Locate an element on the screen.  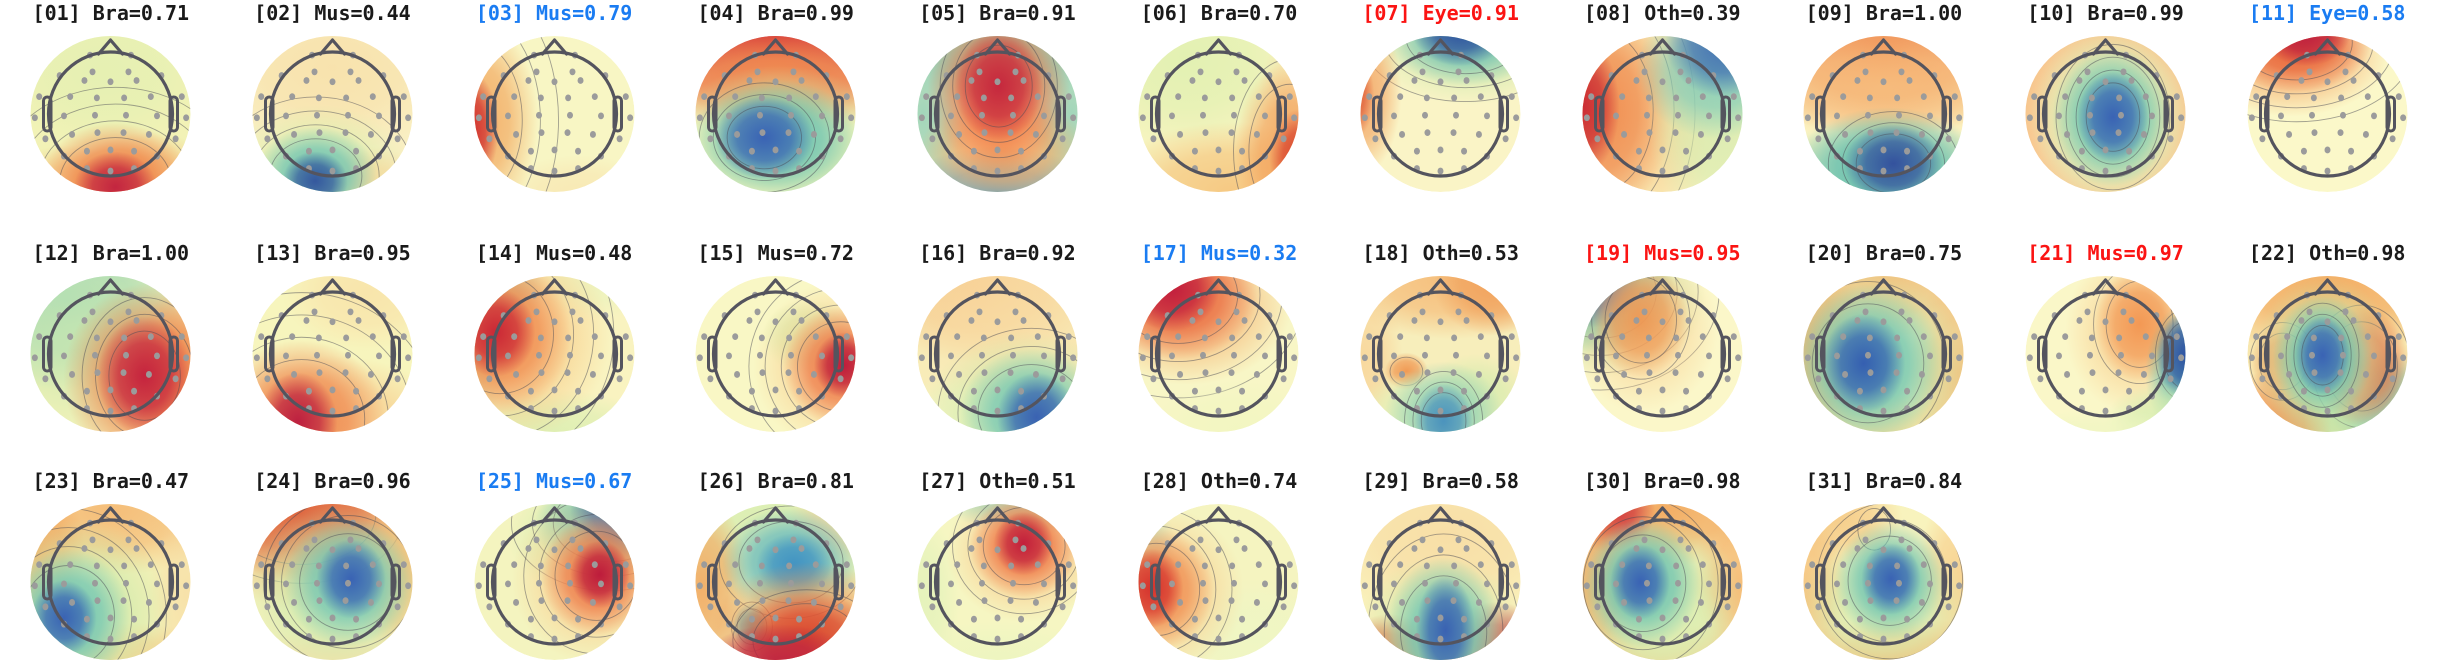
ica-component-cell-31: [31] Bra=0.84 is located at coordinates (1884, 567).